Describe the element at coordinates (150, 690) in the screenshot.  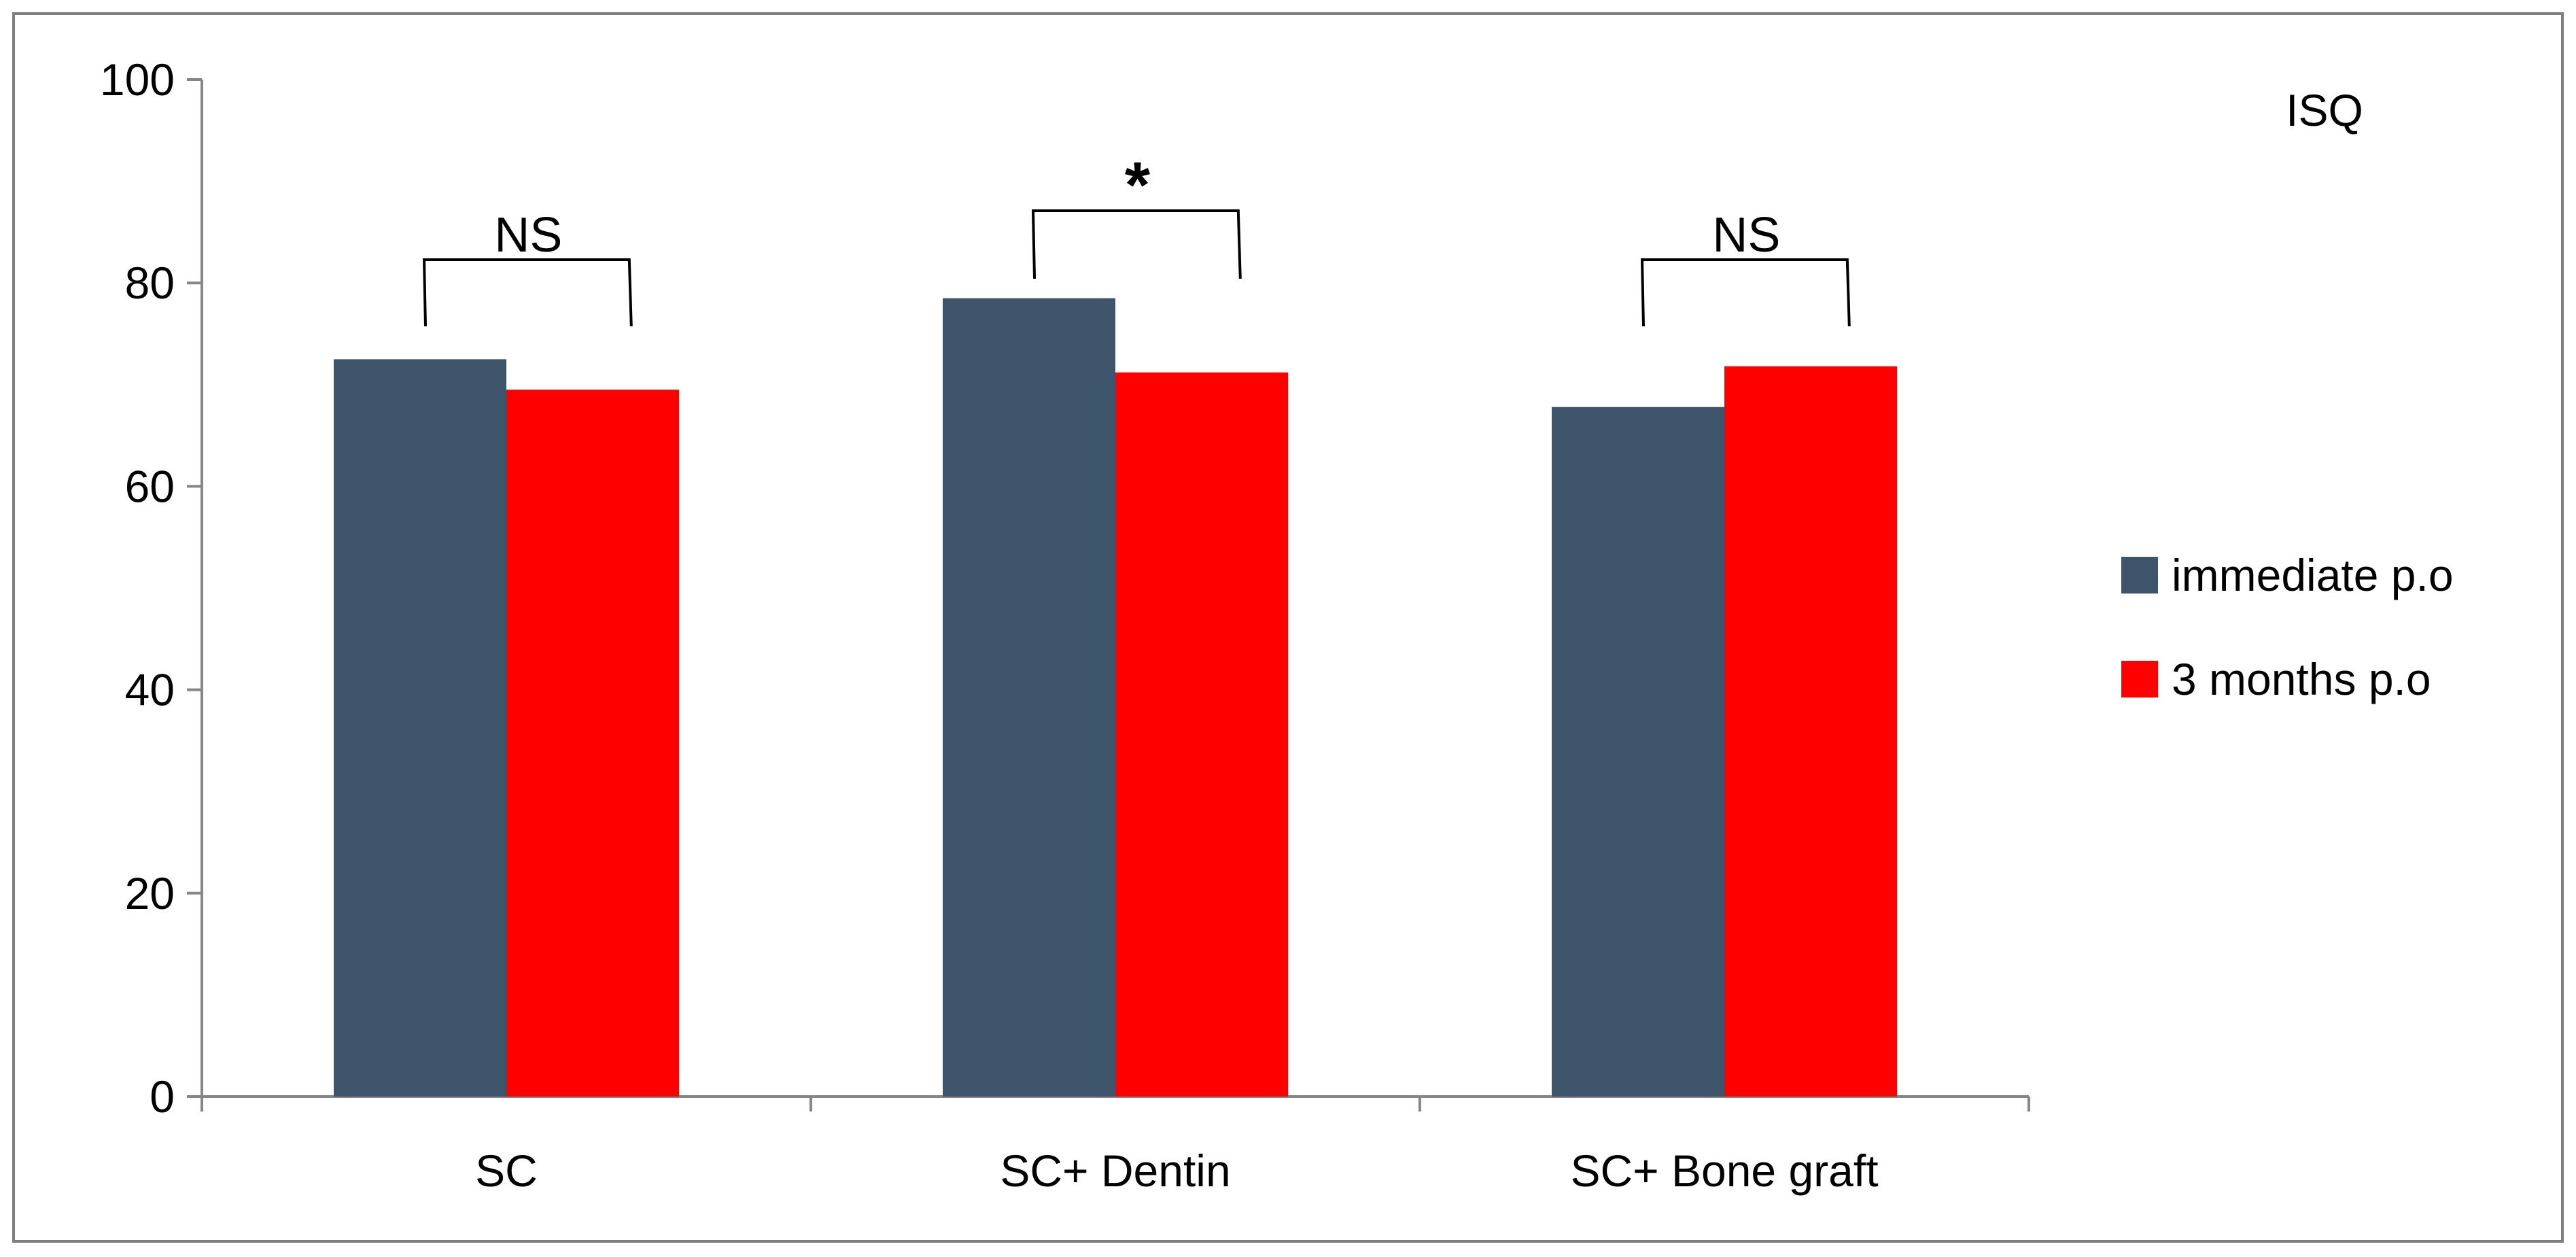
I see `y-tick-label-40: 40` at that location.